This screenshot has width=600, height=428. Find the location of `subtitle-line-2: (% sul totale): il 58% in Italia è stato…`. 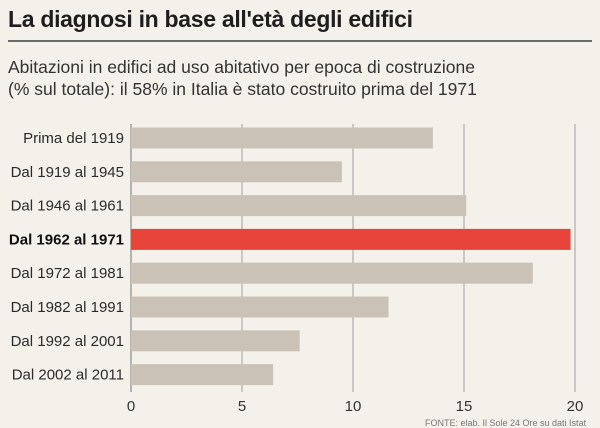

subtitle-line-2: (% sul totale): il 58% in Italia è stato… is located at coordinates (242, 89).